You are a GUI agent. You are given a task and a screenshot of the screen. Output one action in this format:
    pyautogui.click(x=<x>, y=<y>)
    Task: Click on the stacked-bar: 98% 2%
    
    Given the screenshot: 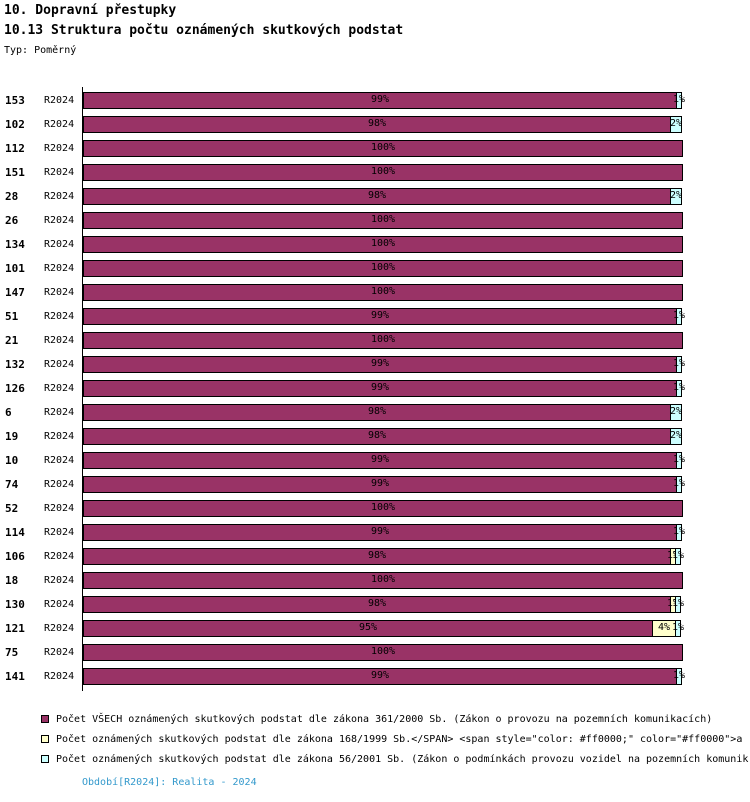 What is the action you would take?
    pyautogui.click(x=383, y=412)
    